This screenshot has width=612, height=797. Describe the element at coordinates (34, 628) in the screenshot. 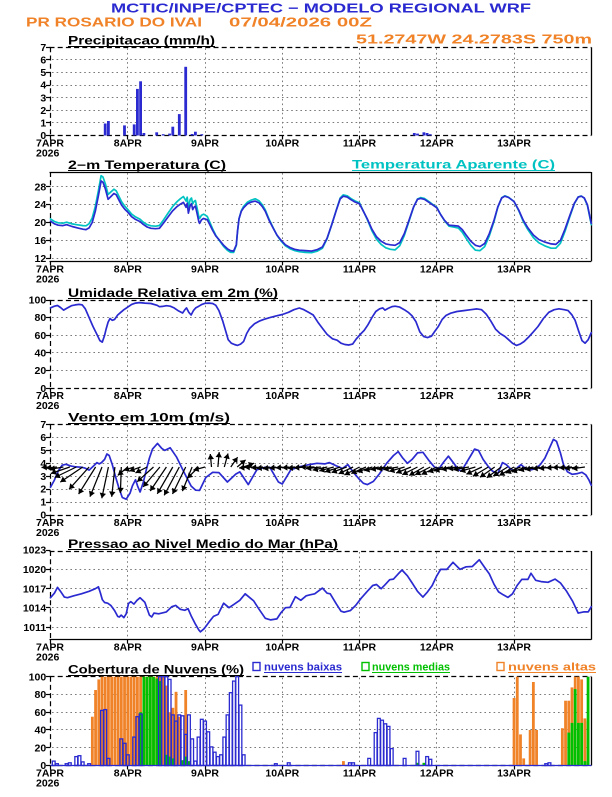

I see `svg-text: 1011` at that location.